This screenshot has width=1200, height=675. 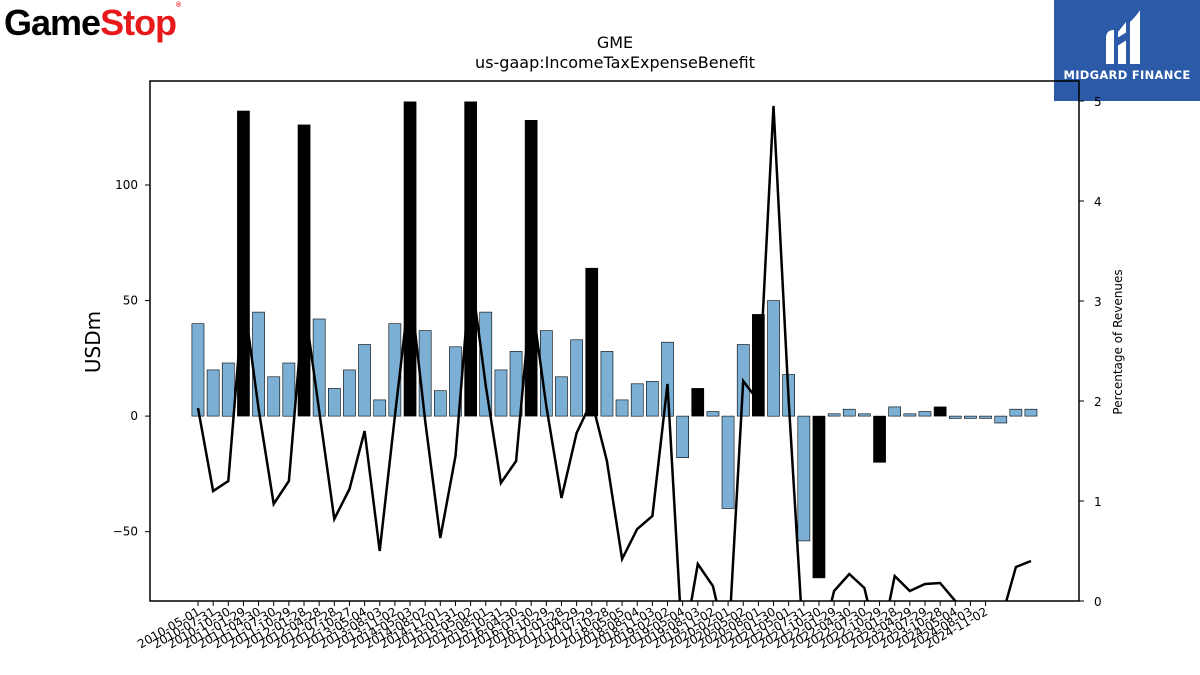 I want to click on chart-subtitle: us-gaap:IncomeTaxExpenseBenefit, so click(x=615, y=62).